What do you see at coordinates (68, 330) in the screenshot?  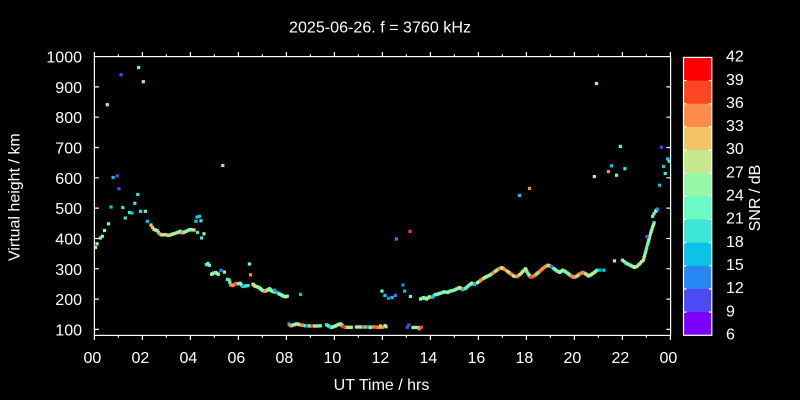 I see `svg-text: 100` at bounding box center [68, 330].